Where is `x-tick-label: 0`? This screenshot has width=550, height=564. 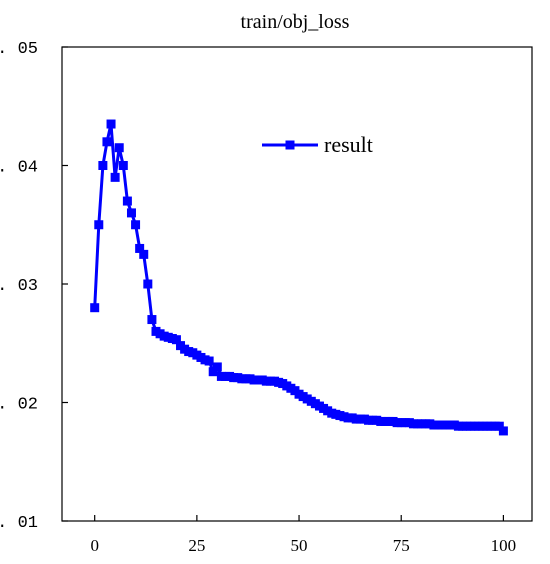
x-tick-label: 0 is located at coordinates (94, 545).